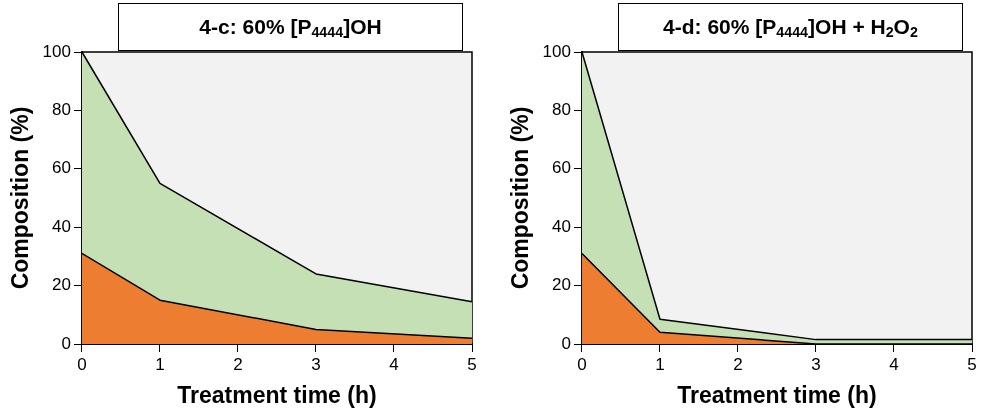 The image size is (1008, 414). Describe the element at coordinates (790, 27) in the screenshot. I see `title-box: 4-d: 60% [P$_{4444}$]OH + H$_{2}$O$_{2}$` at that location.